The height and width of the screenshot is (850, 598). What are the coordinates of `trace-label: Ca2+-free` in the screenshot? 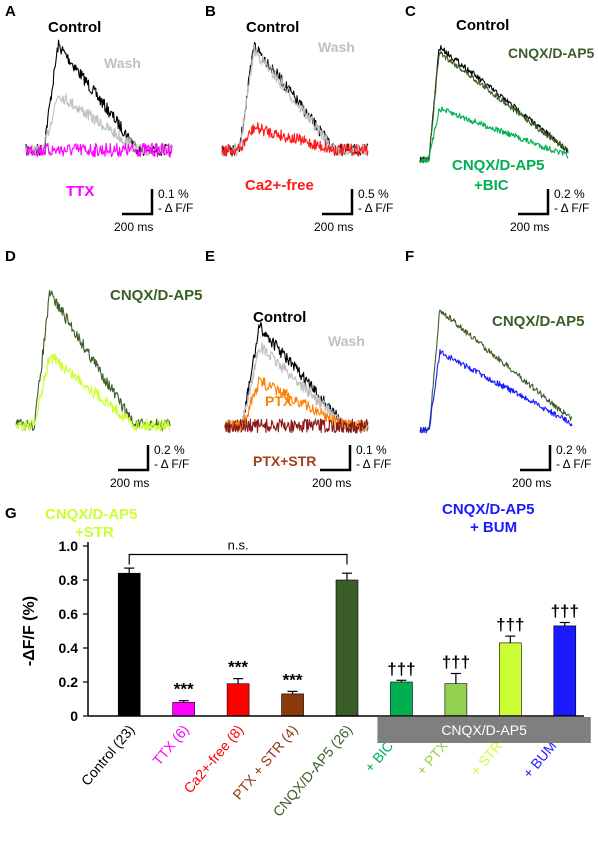 It's located at (279, 185).